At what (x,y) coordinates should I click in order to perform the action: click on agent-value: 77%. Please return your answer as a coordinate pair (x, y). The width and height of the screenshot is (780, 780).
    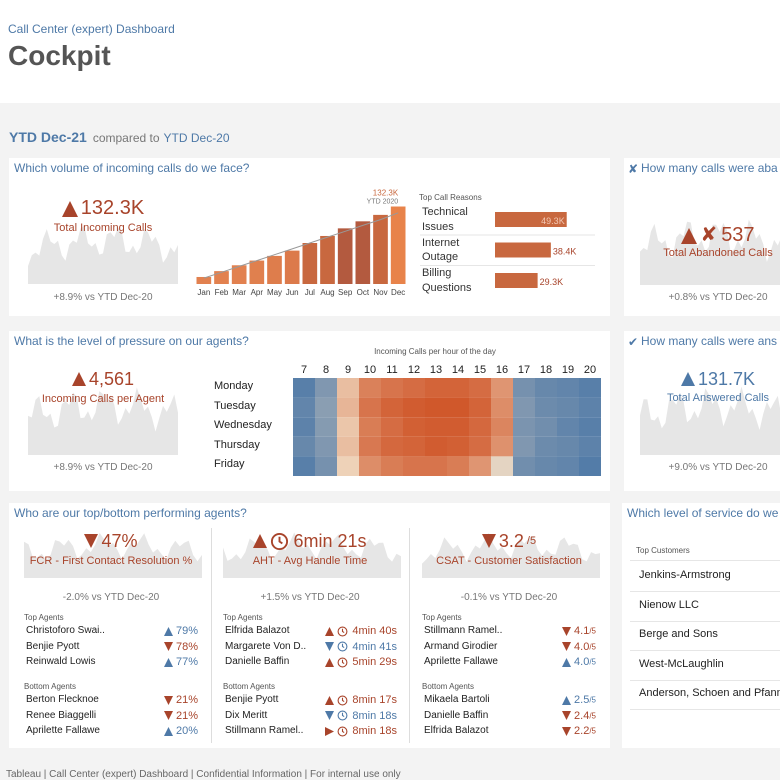
    Looking at the image, I should click on (146, 662).